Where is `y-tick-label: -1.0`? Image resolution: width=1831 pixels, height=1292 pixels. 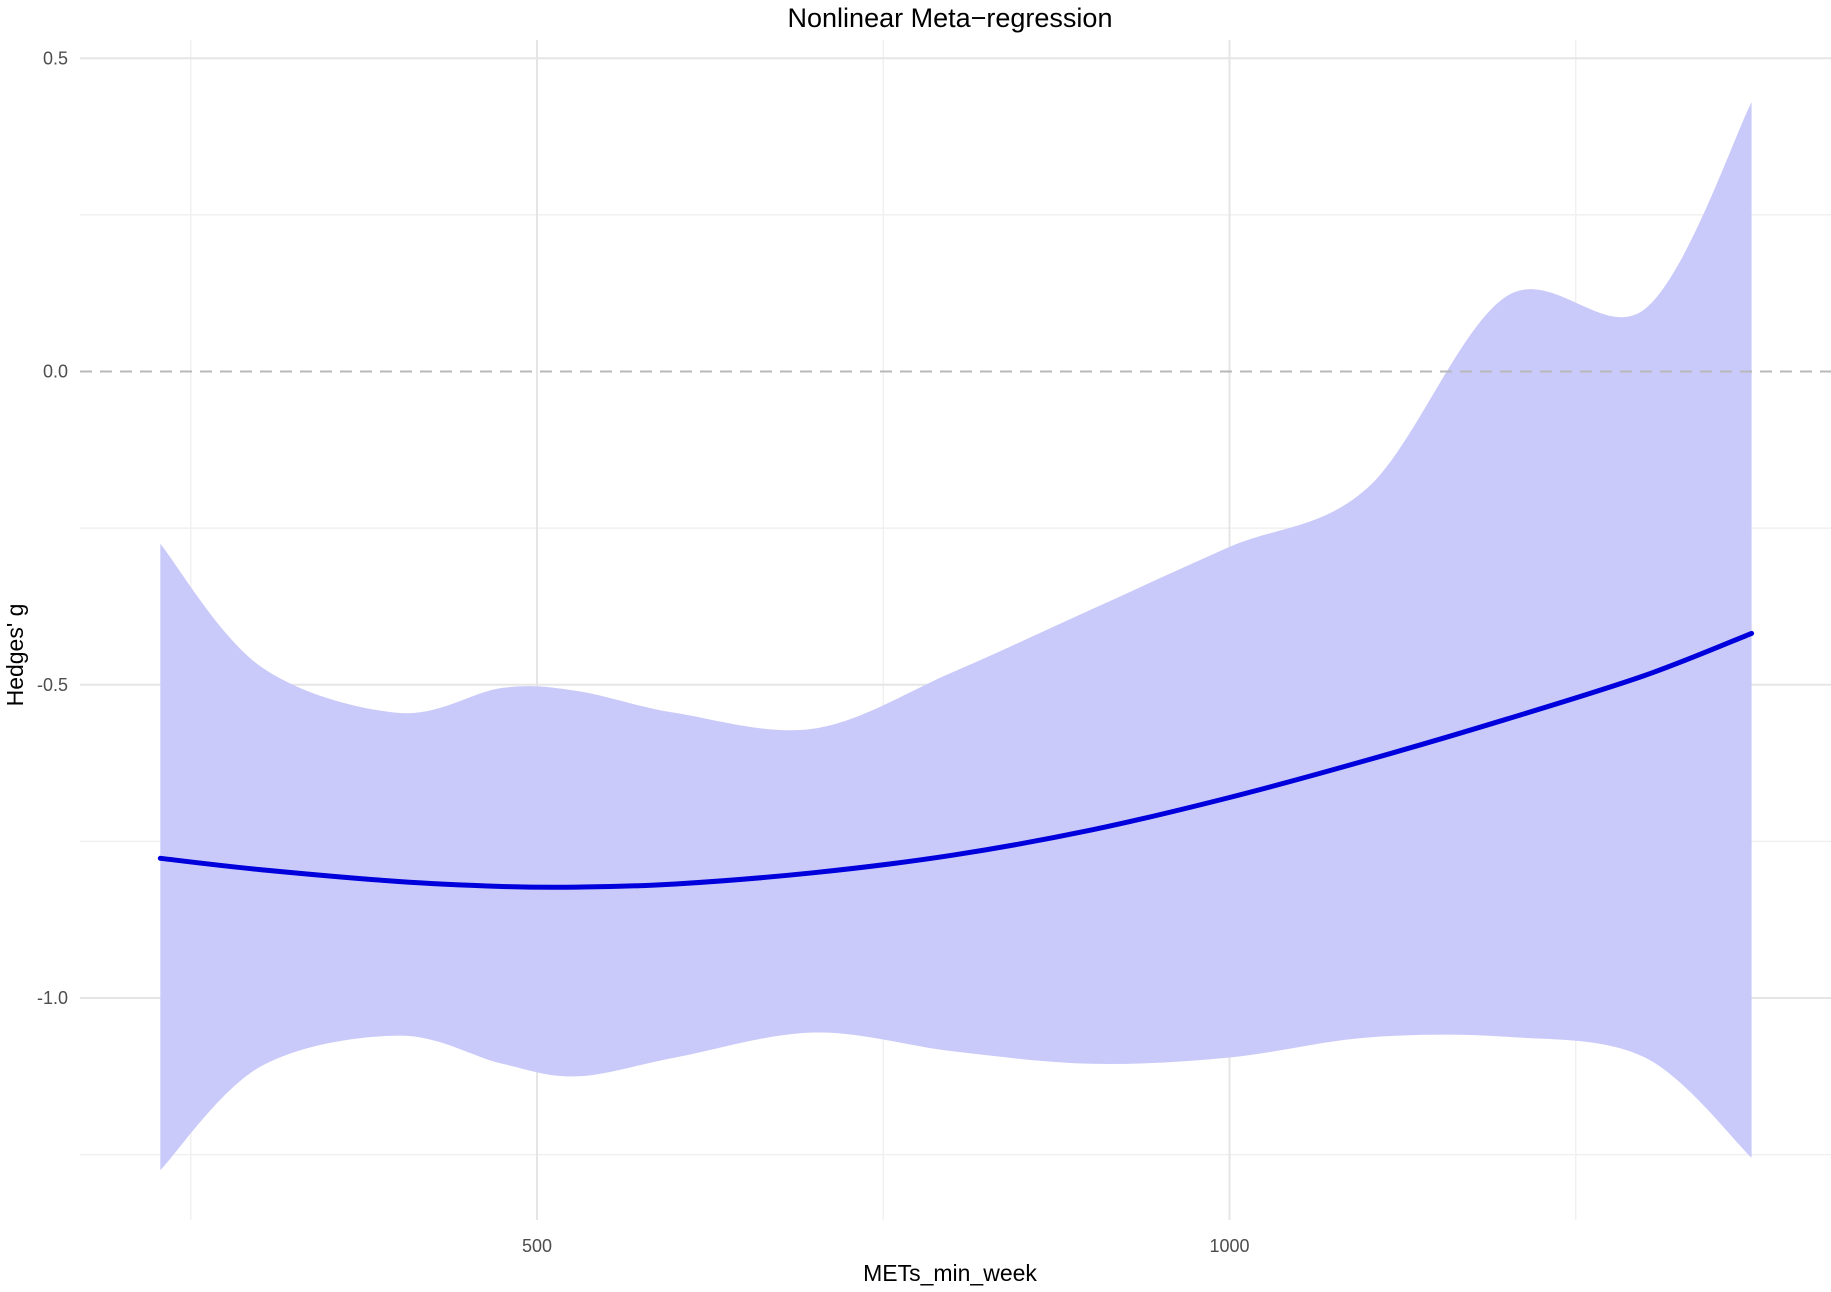 y-tick-label: -1.0 is located at coordinates (52, 998).